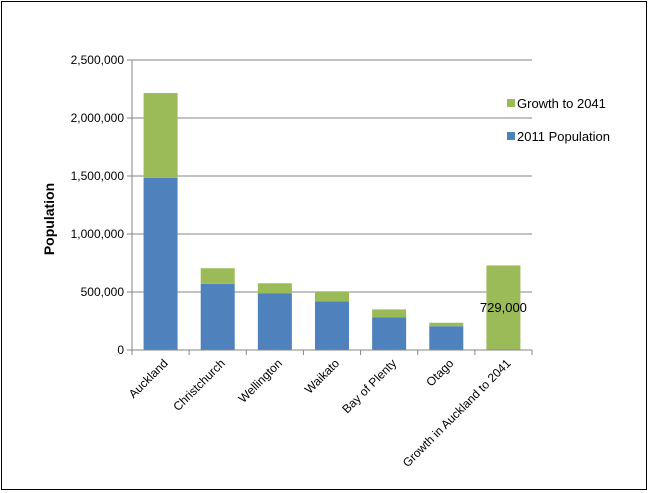 Image resolution: width=650 pixels, height=493 pixels. What do you see at coordinates (389, 333) in the screenshot?
I see `bar-2011-population-bay-of-plenty` at bounding box center [389, 333].